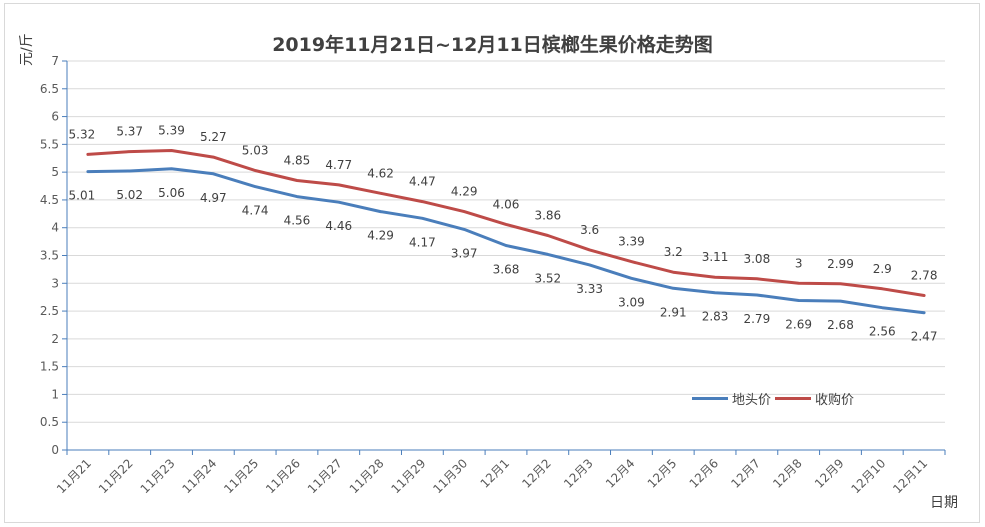 The height and width of the screenshot is (527, 985). I want to click on x-tick-label: 12月10, so click(868, 476).